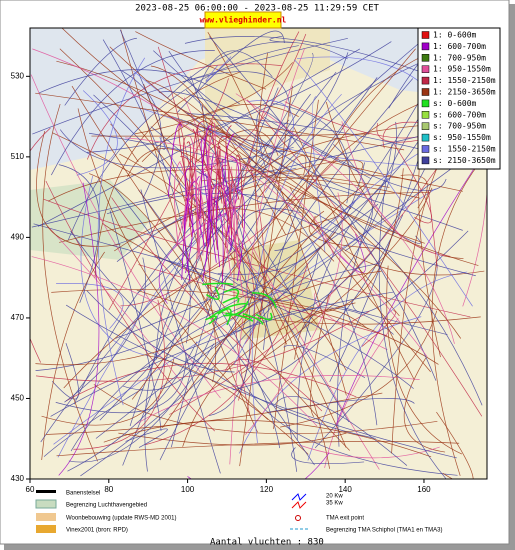 Image resolution: width=515 pixels, height=550 pixels. I want to click on key-label: Begrenzing Luchthavengebied, so click(106, 506).